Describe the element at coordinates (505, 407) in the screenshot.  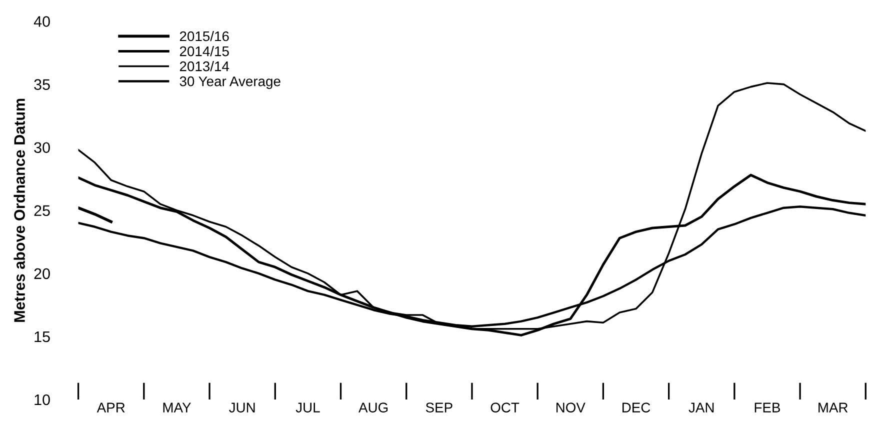
I see `x-tick-label: OCT` at that location.